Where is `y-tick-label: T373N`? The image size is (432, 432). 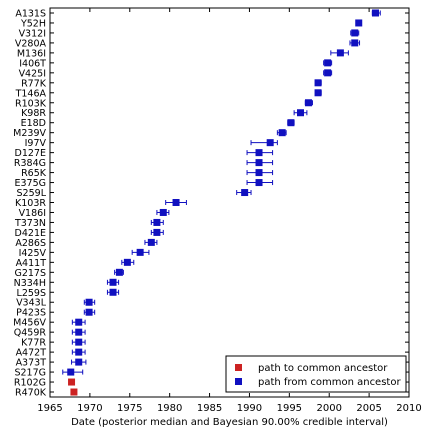
y-tick-label: T373N is located at coordinates (30, 223).